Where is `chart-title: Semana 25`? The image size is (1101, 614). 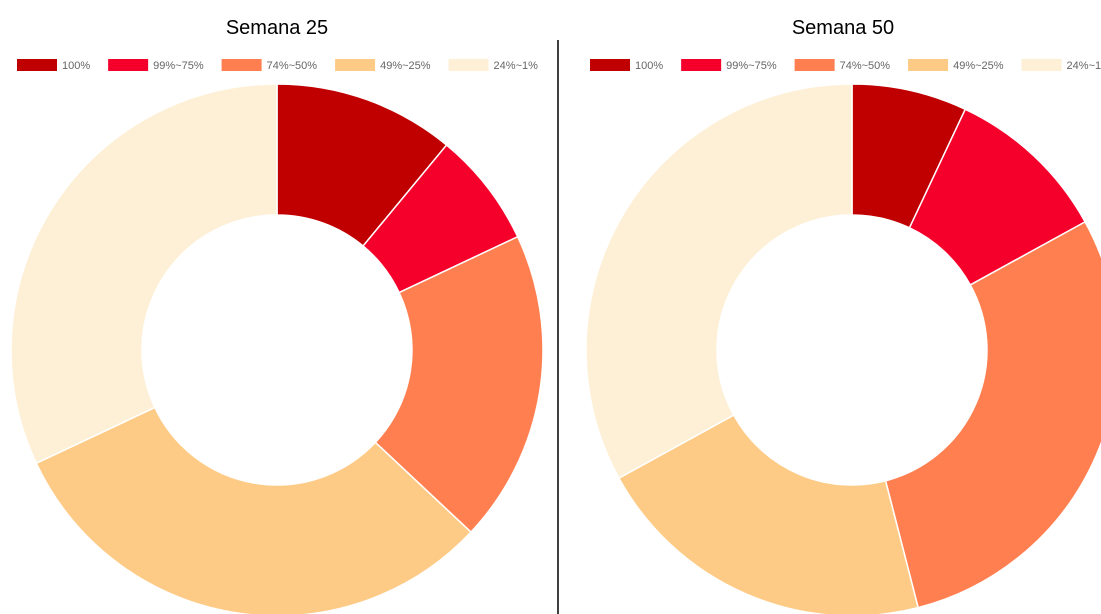
chart-title: Semana 25 is located at coordinates (277, 28).